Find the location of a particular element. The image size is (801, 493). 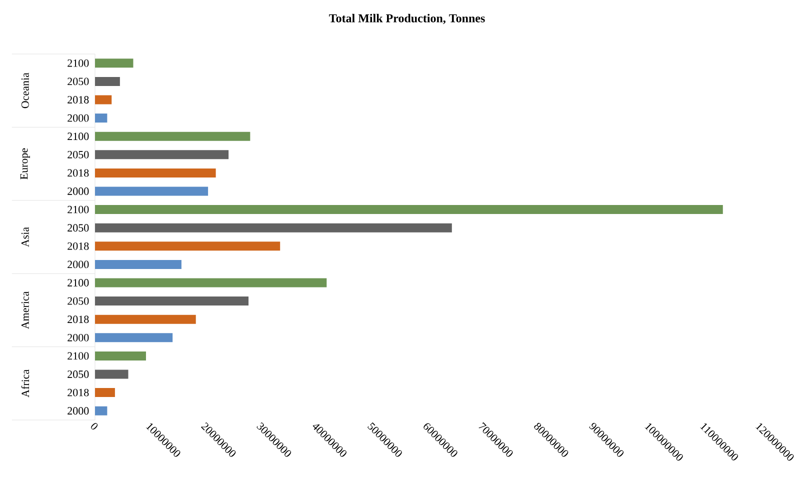

chart-title: Total Milk Production, Tonnes is located at coordinates (407, 19).